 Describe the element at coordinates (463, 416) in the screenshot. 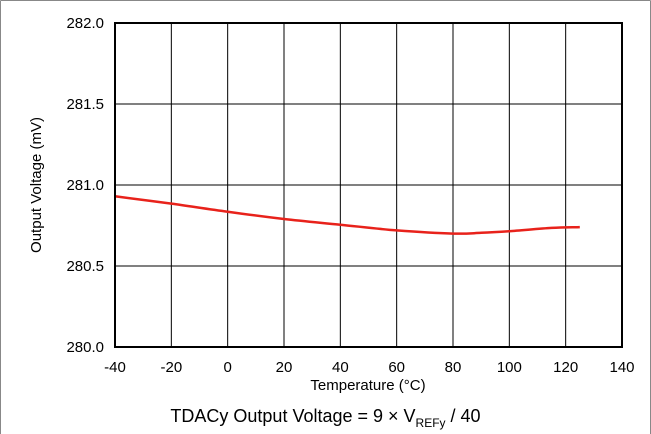

I see `caption-suffix: / 40` at that location.